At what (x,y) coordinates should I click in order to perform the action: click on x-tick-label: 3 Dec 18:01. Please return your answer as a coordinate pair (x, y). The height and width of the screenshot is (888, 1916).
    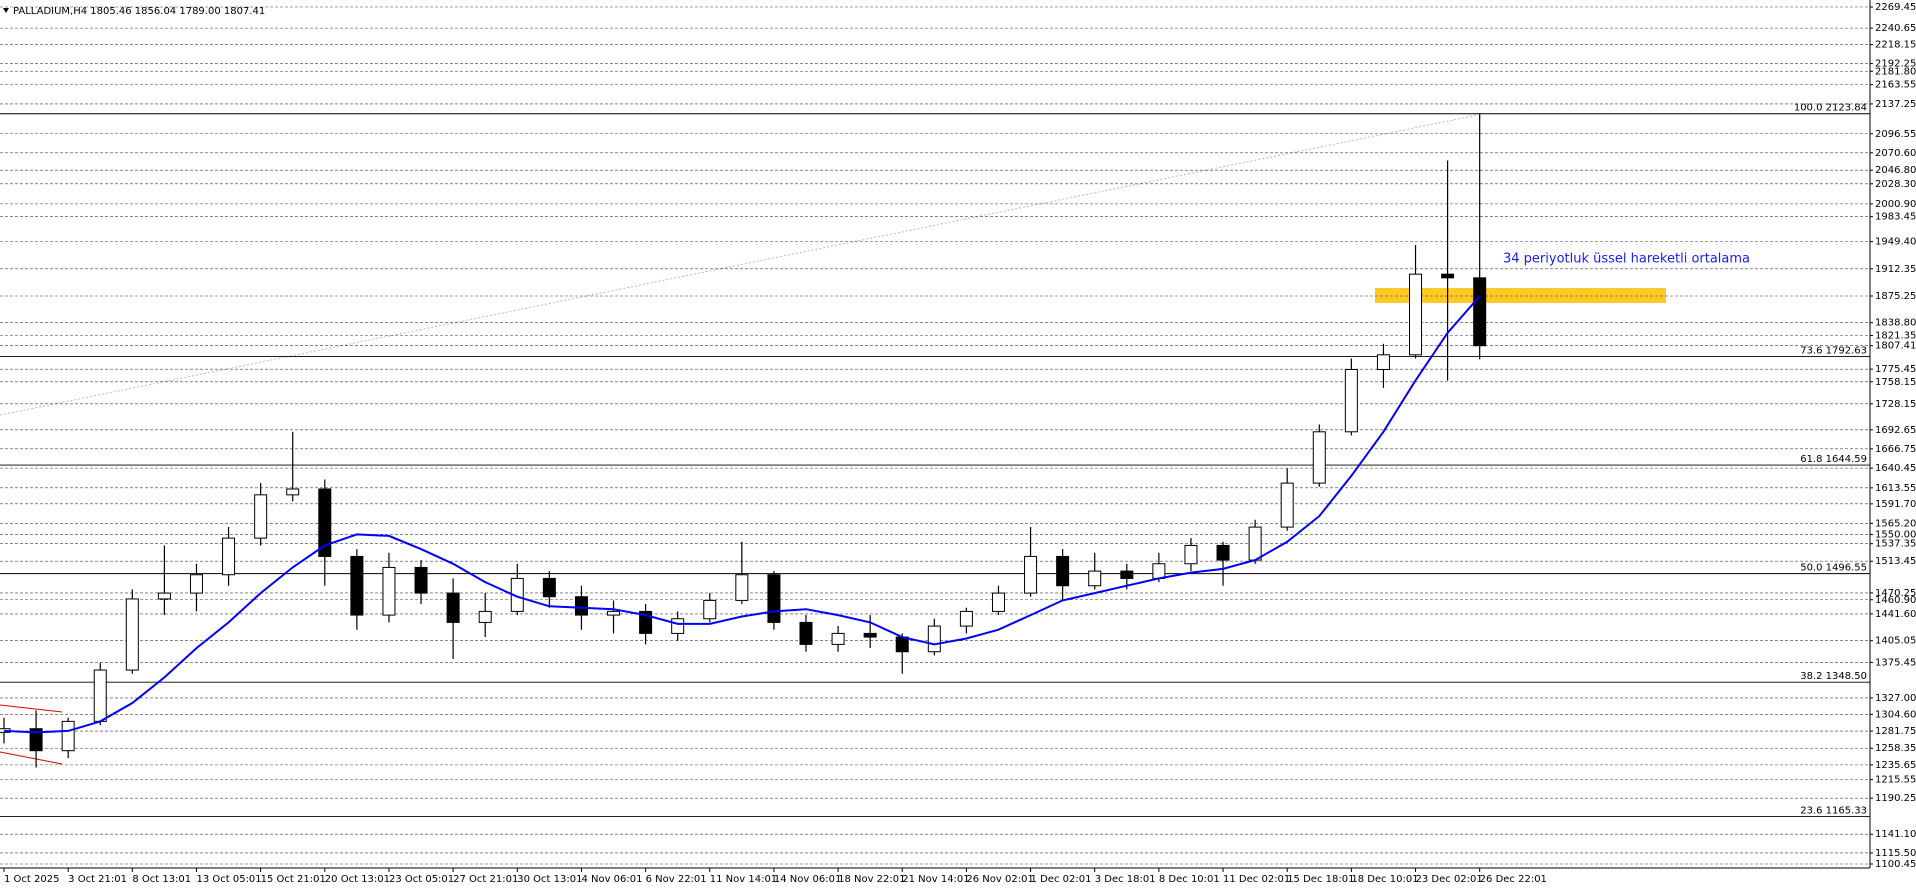
    Looking at the image, I should click on (1125, 879).